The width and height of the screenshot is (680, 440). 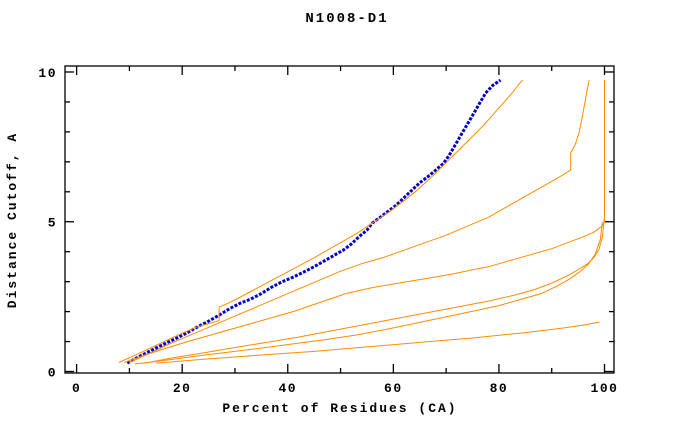 I want to click on x-tick-label: 100, so click(x=605, y=388).